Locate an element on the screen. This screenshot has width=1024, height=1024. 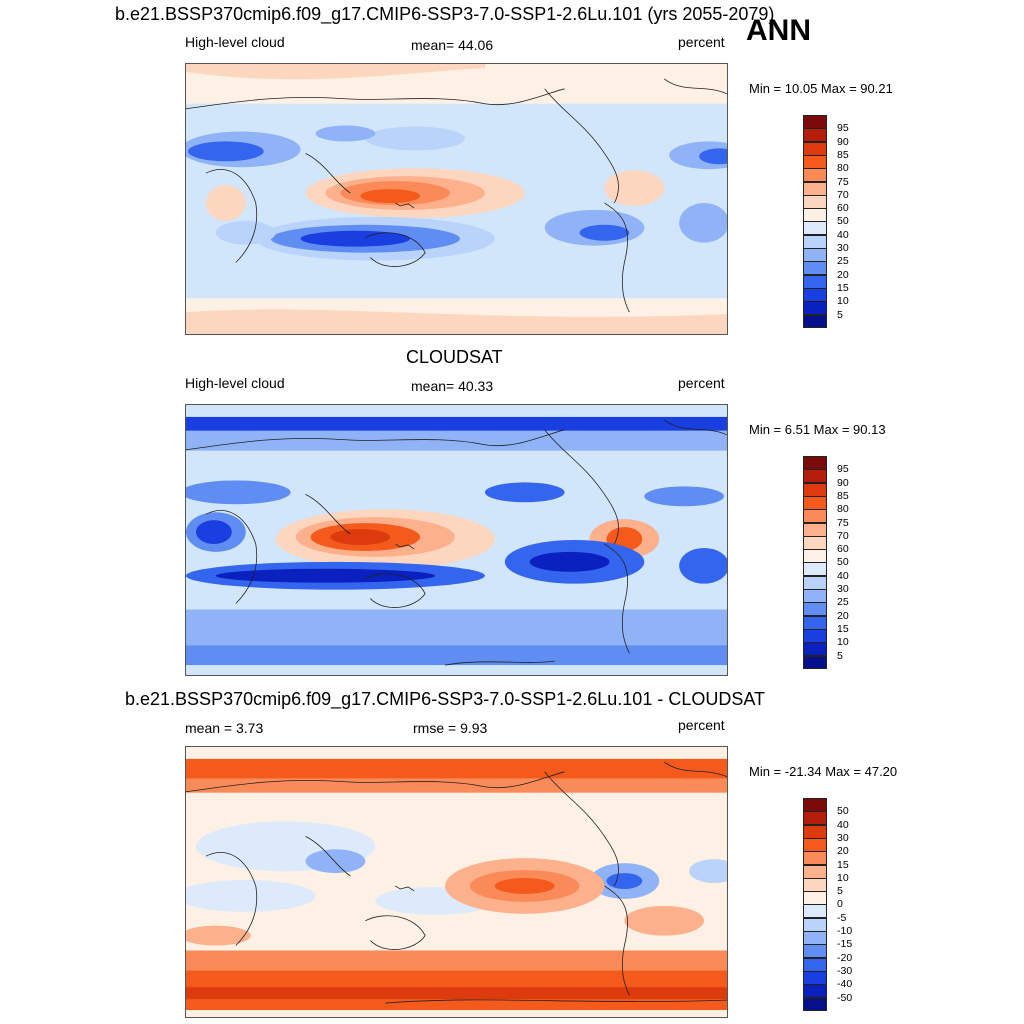
panel-1-contour-field is located at coordinates (456, 199).